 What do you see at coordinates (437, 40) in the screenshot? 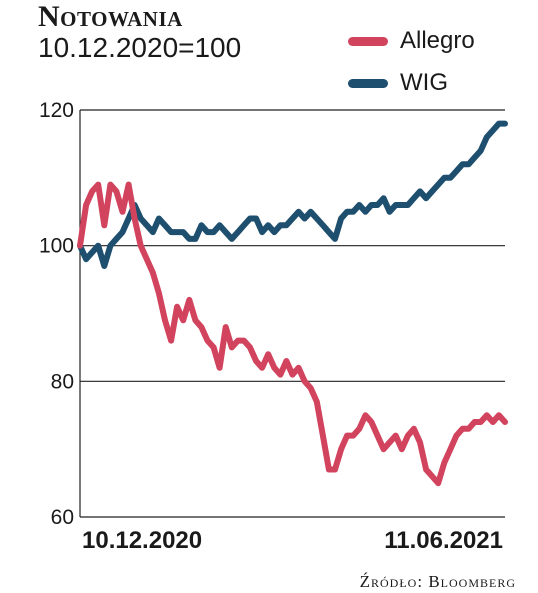
I see `legend-label-allegro: Allegro` at bounding box center [437, 40].